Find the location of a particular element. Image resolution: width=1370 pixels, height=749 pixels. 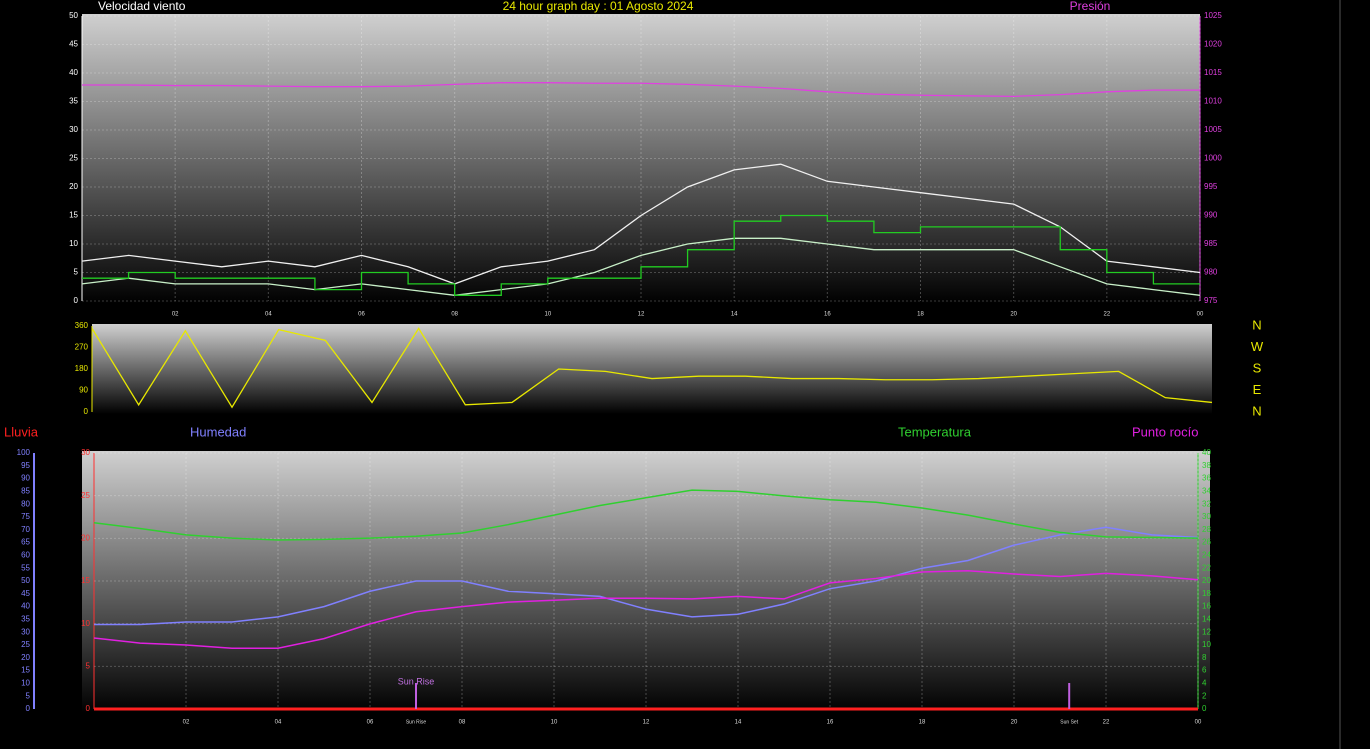

y2-tick-label: 20 is located at coordinates (1206, 580).